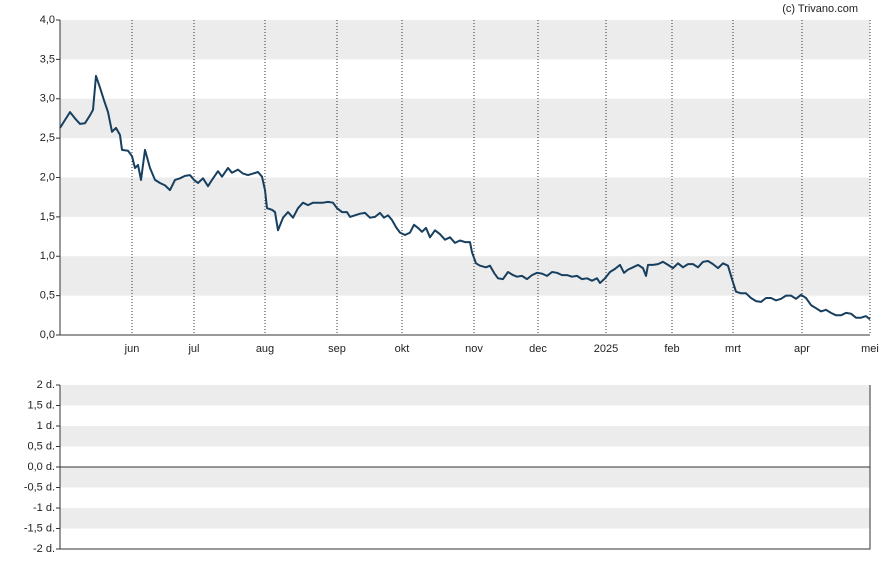  Describe the element at coordinates (41, 405) in the screenshot. I see `y-tick-label: 1,5 d.` at that location.